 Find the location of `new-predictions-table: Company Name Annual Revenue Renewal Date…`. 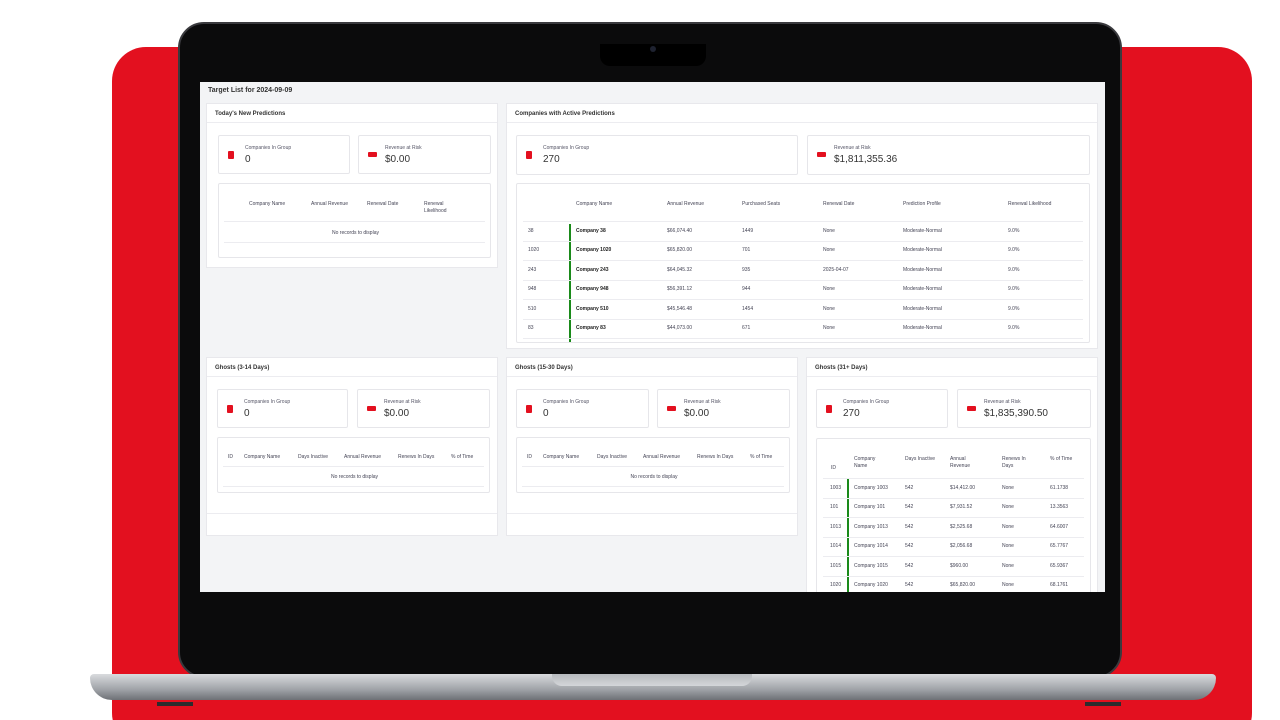

new-predictions-table: Company Name Annual Revenue Renewal Date… is located at coordinates (354, 220).